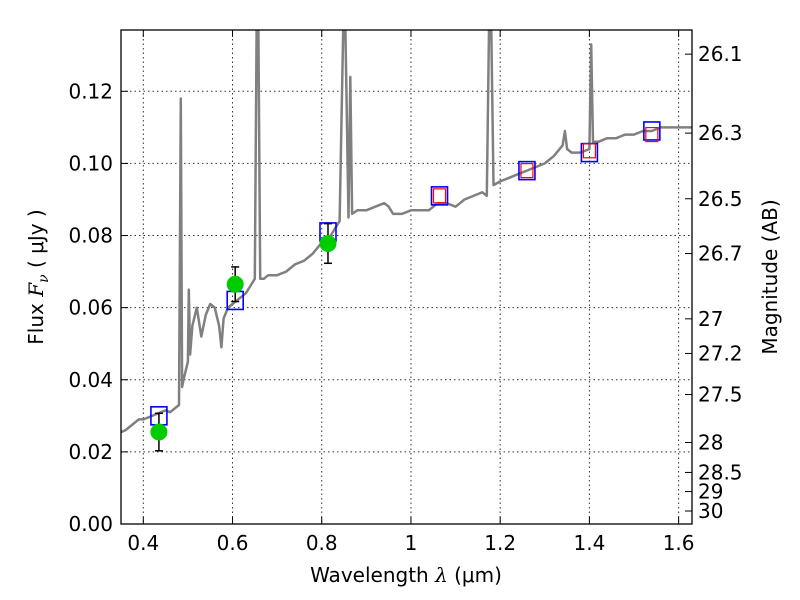 This screenshot has width=800, height=600. Describe the element at coordinates (411, 543) in the screenshot. I see `x-tick-label: 1` at that location.